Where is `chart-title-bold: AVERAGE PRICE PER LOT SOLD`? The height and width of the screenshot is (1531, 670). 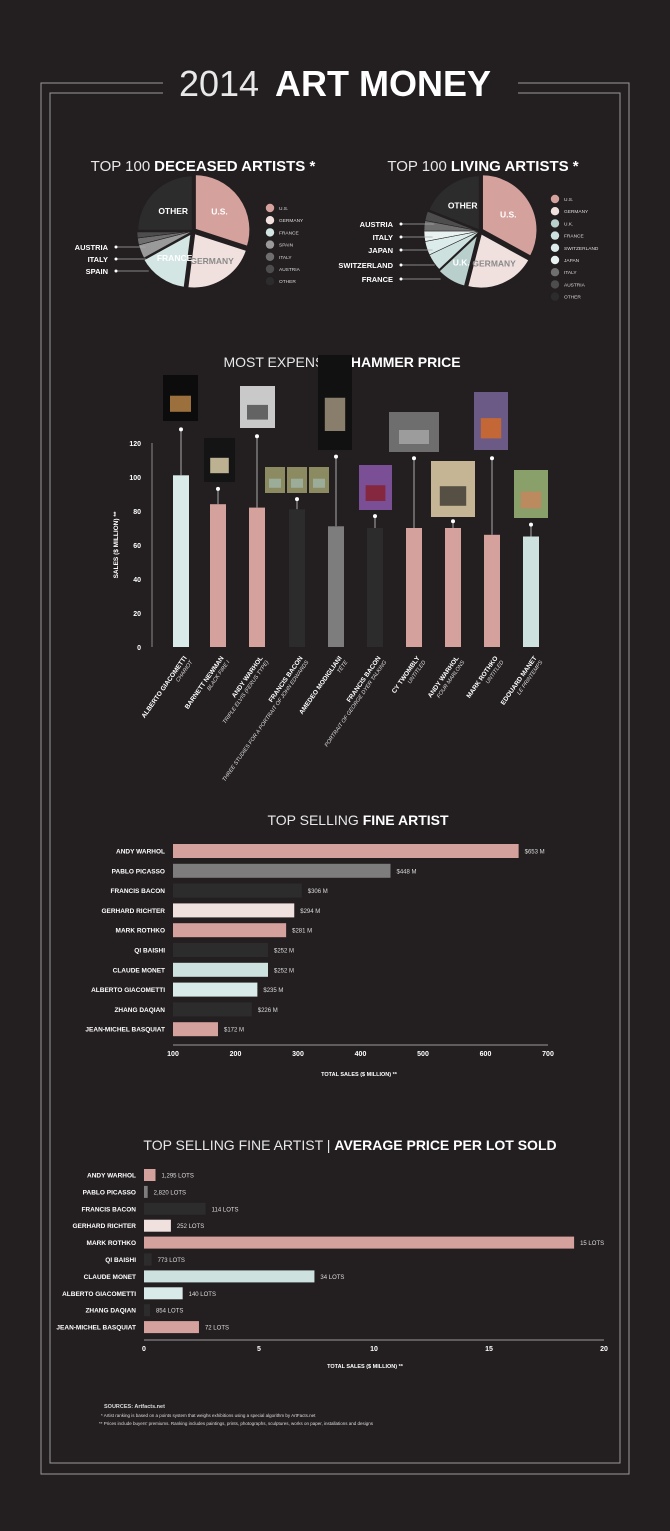
chart-title-bold: AVERAGE PRICE PER LOT SOLD is located at coordinates (445, 1145).